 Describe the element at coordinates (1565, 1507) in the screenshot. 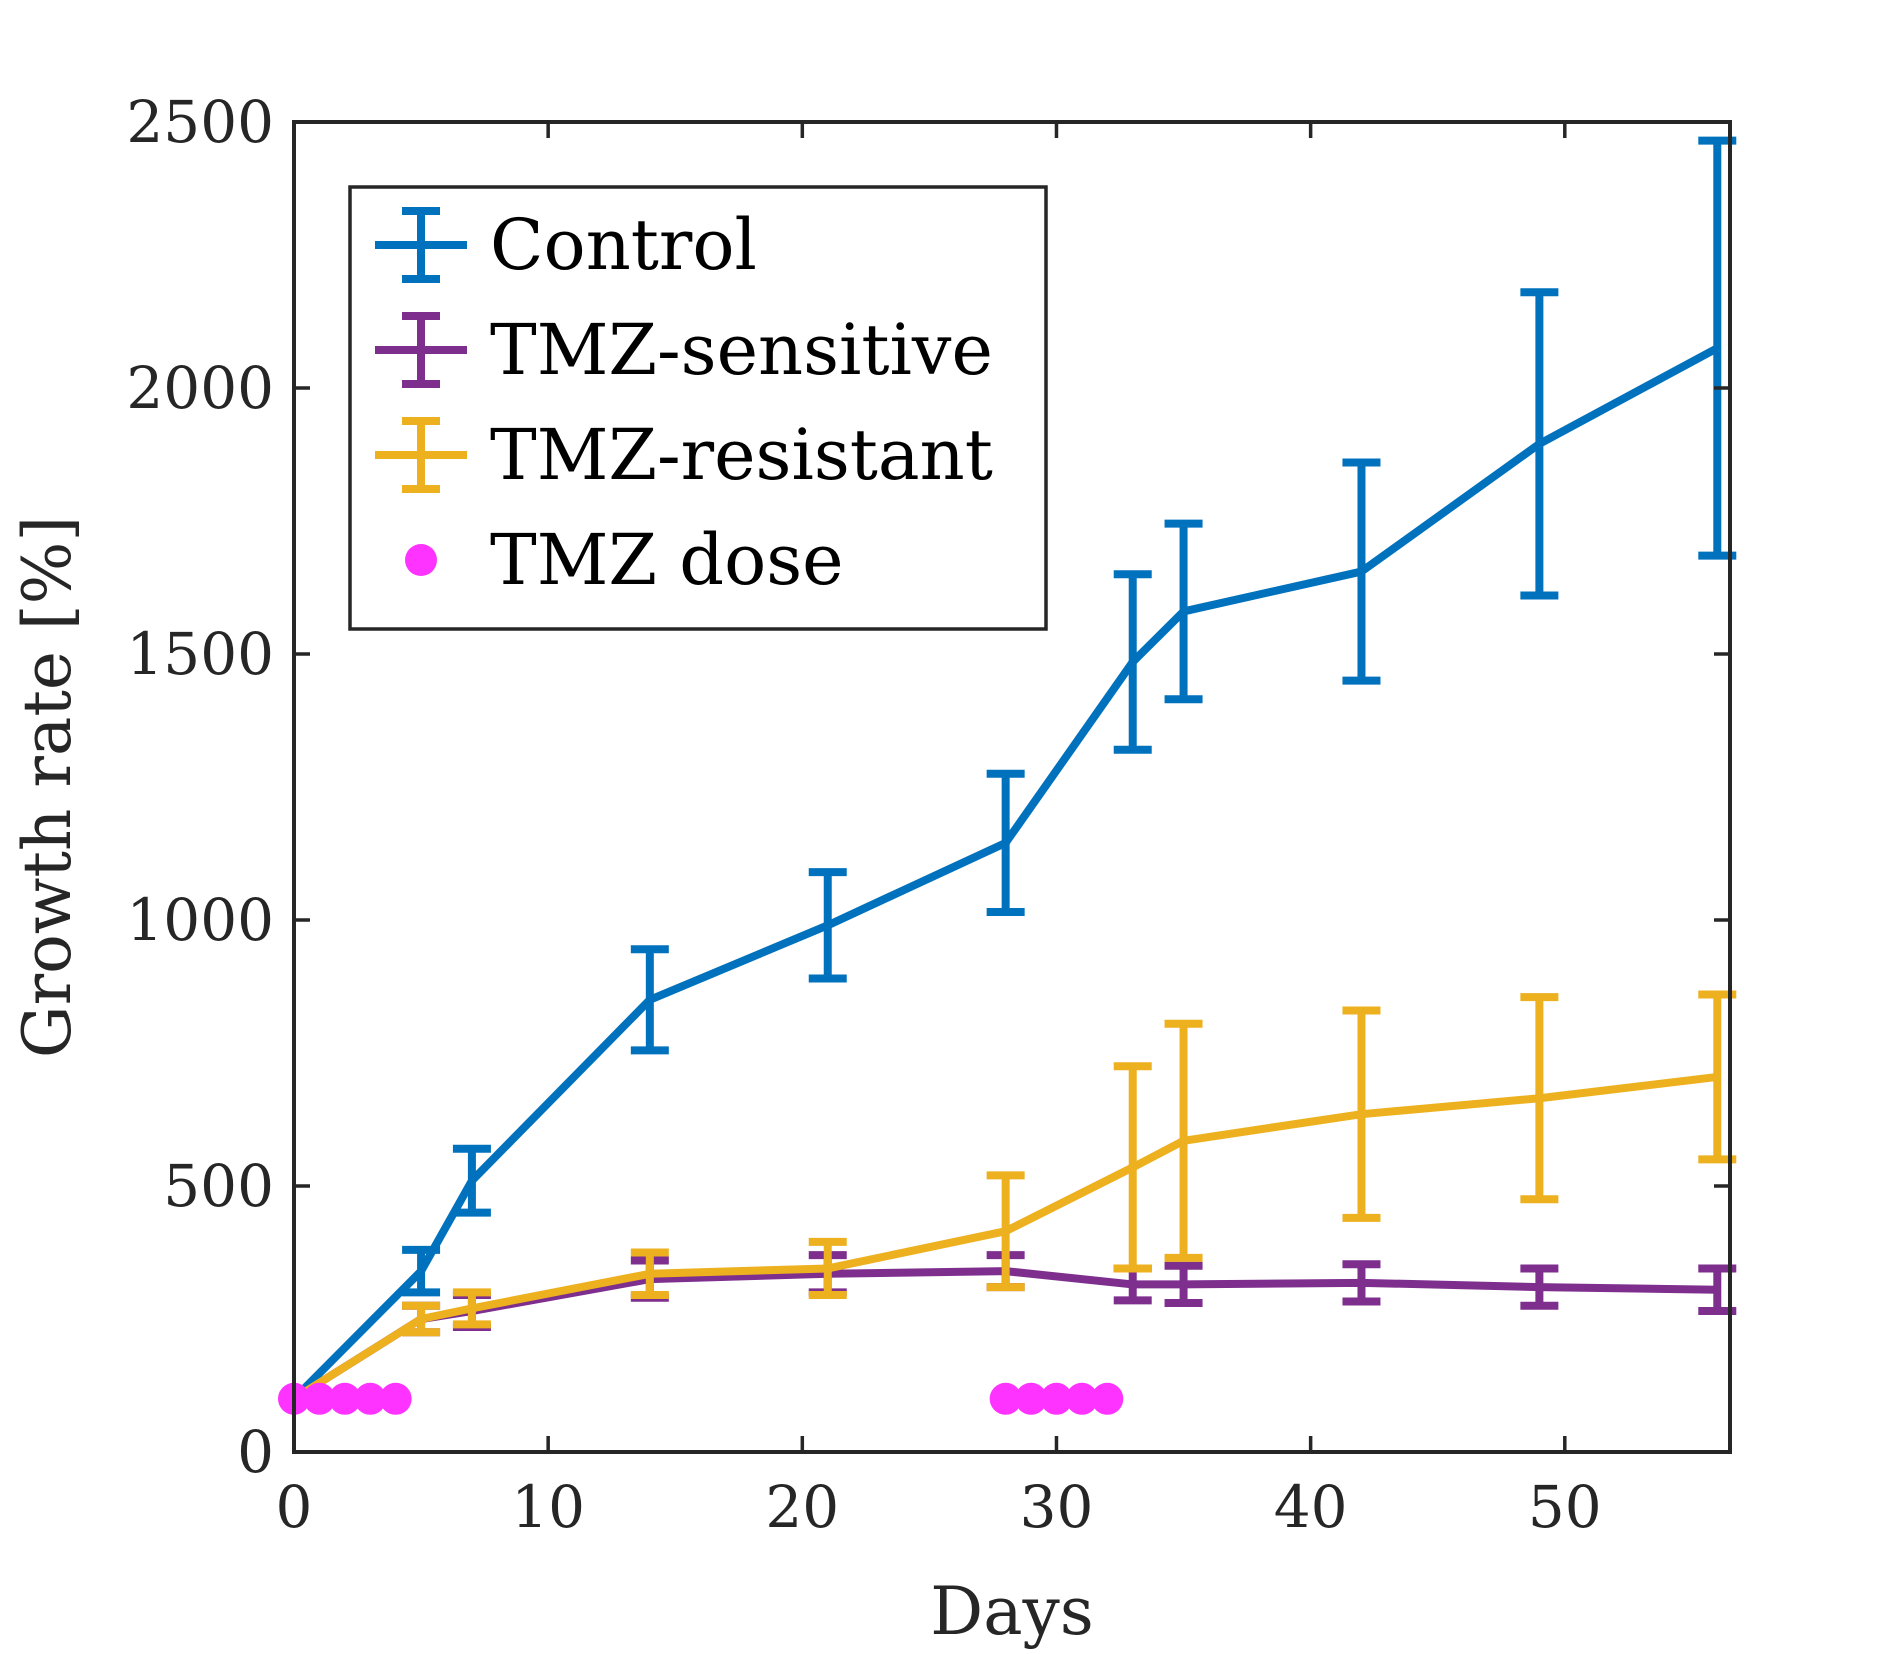

I see `x-tick-label: 50` at that location.